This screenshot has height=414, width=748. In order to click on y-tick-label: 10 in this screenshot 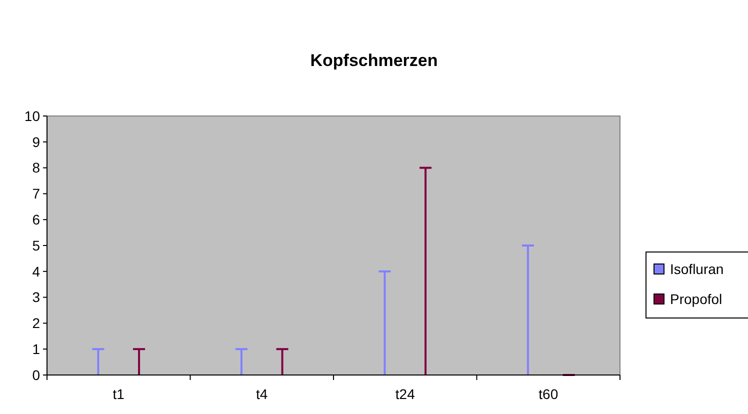, I will do `click(32, 116)`.